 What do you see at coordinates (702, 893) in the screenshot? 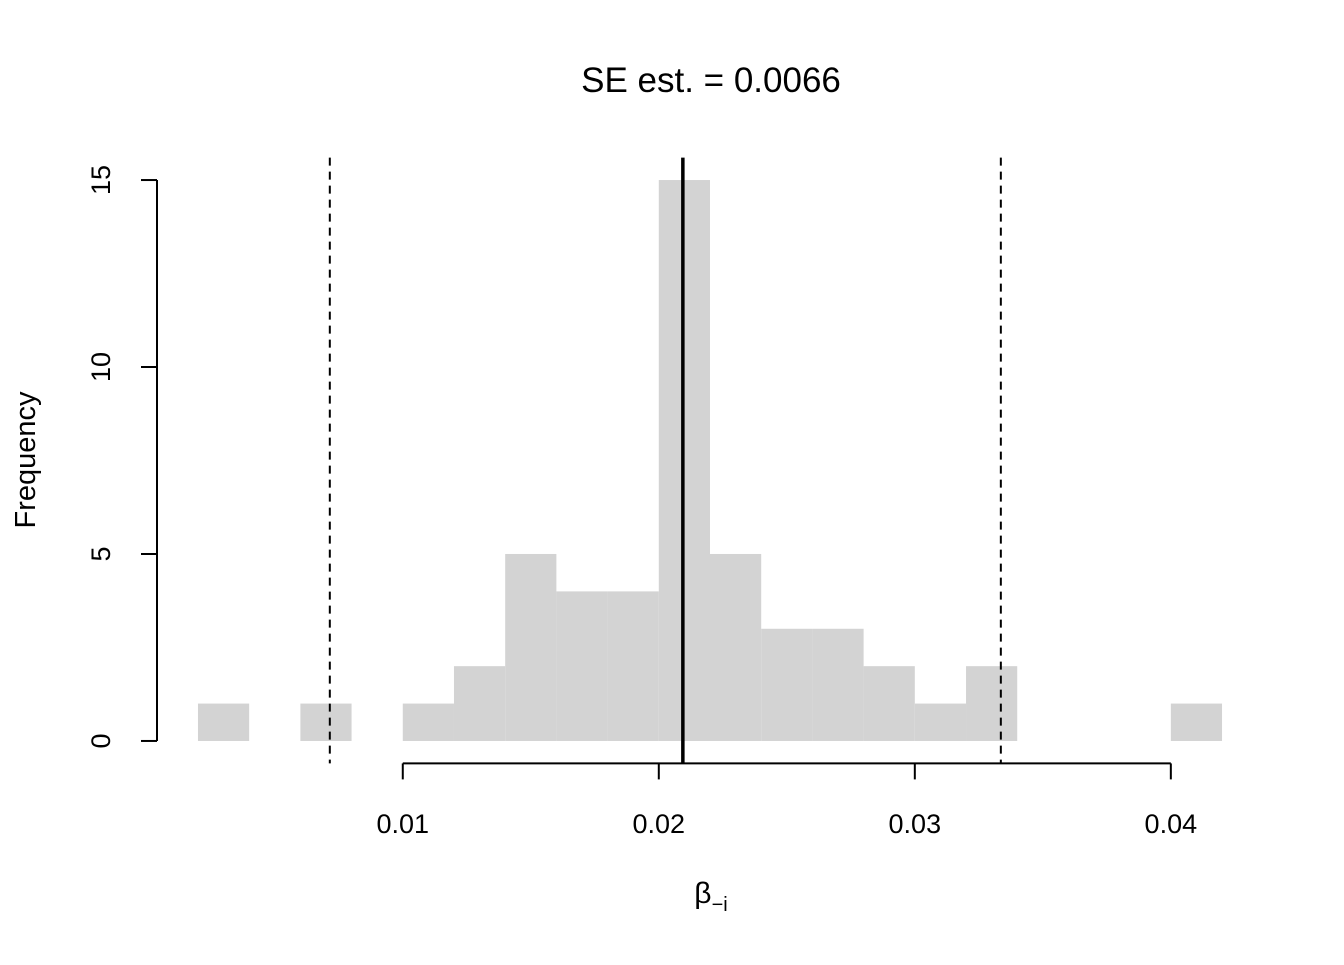
I see `x-label-main: β` at bounding box center [702, 893].